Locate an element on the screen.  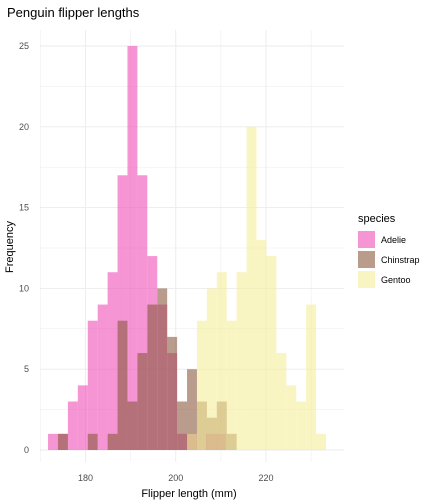
legend-label-chinstrap: Chinstrap is located at coordinates (400, 260).